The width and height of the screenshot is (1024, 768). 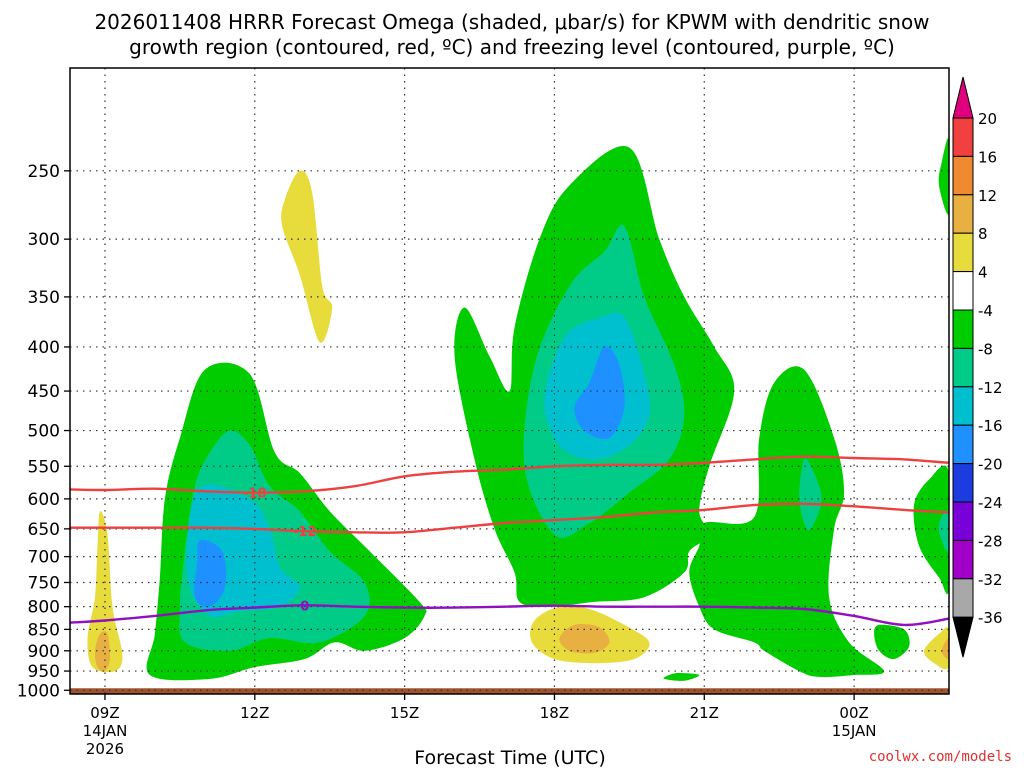 What do you see at coordinates (44, 558) in the screenshot?
I see `y-tick-700: 700` at bounding box center [44, 558].